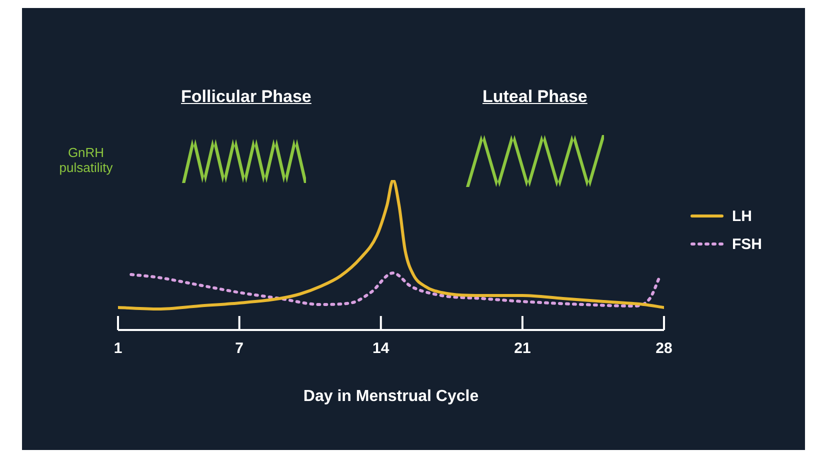 This screenshot has height=460, width=813. Describe the element at coordinates (747, 244) in the screenshot. I see `legend-label: FSH` at that location.